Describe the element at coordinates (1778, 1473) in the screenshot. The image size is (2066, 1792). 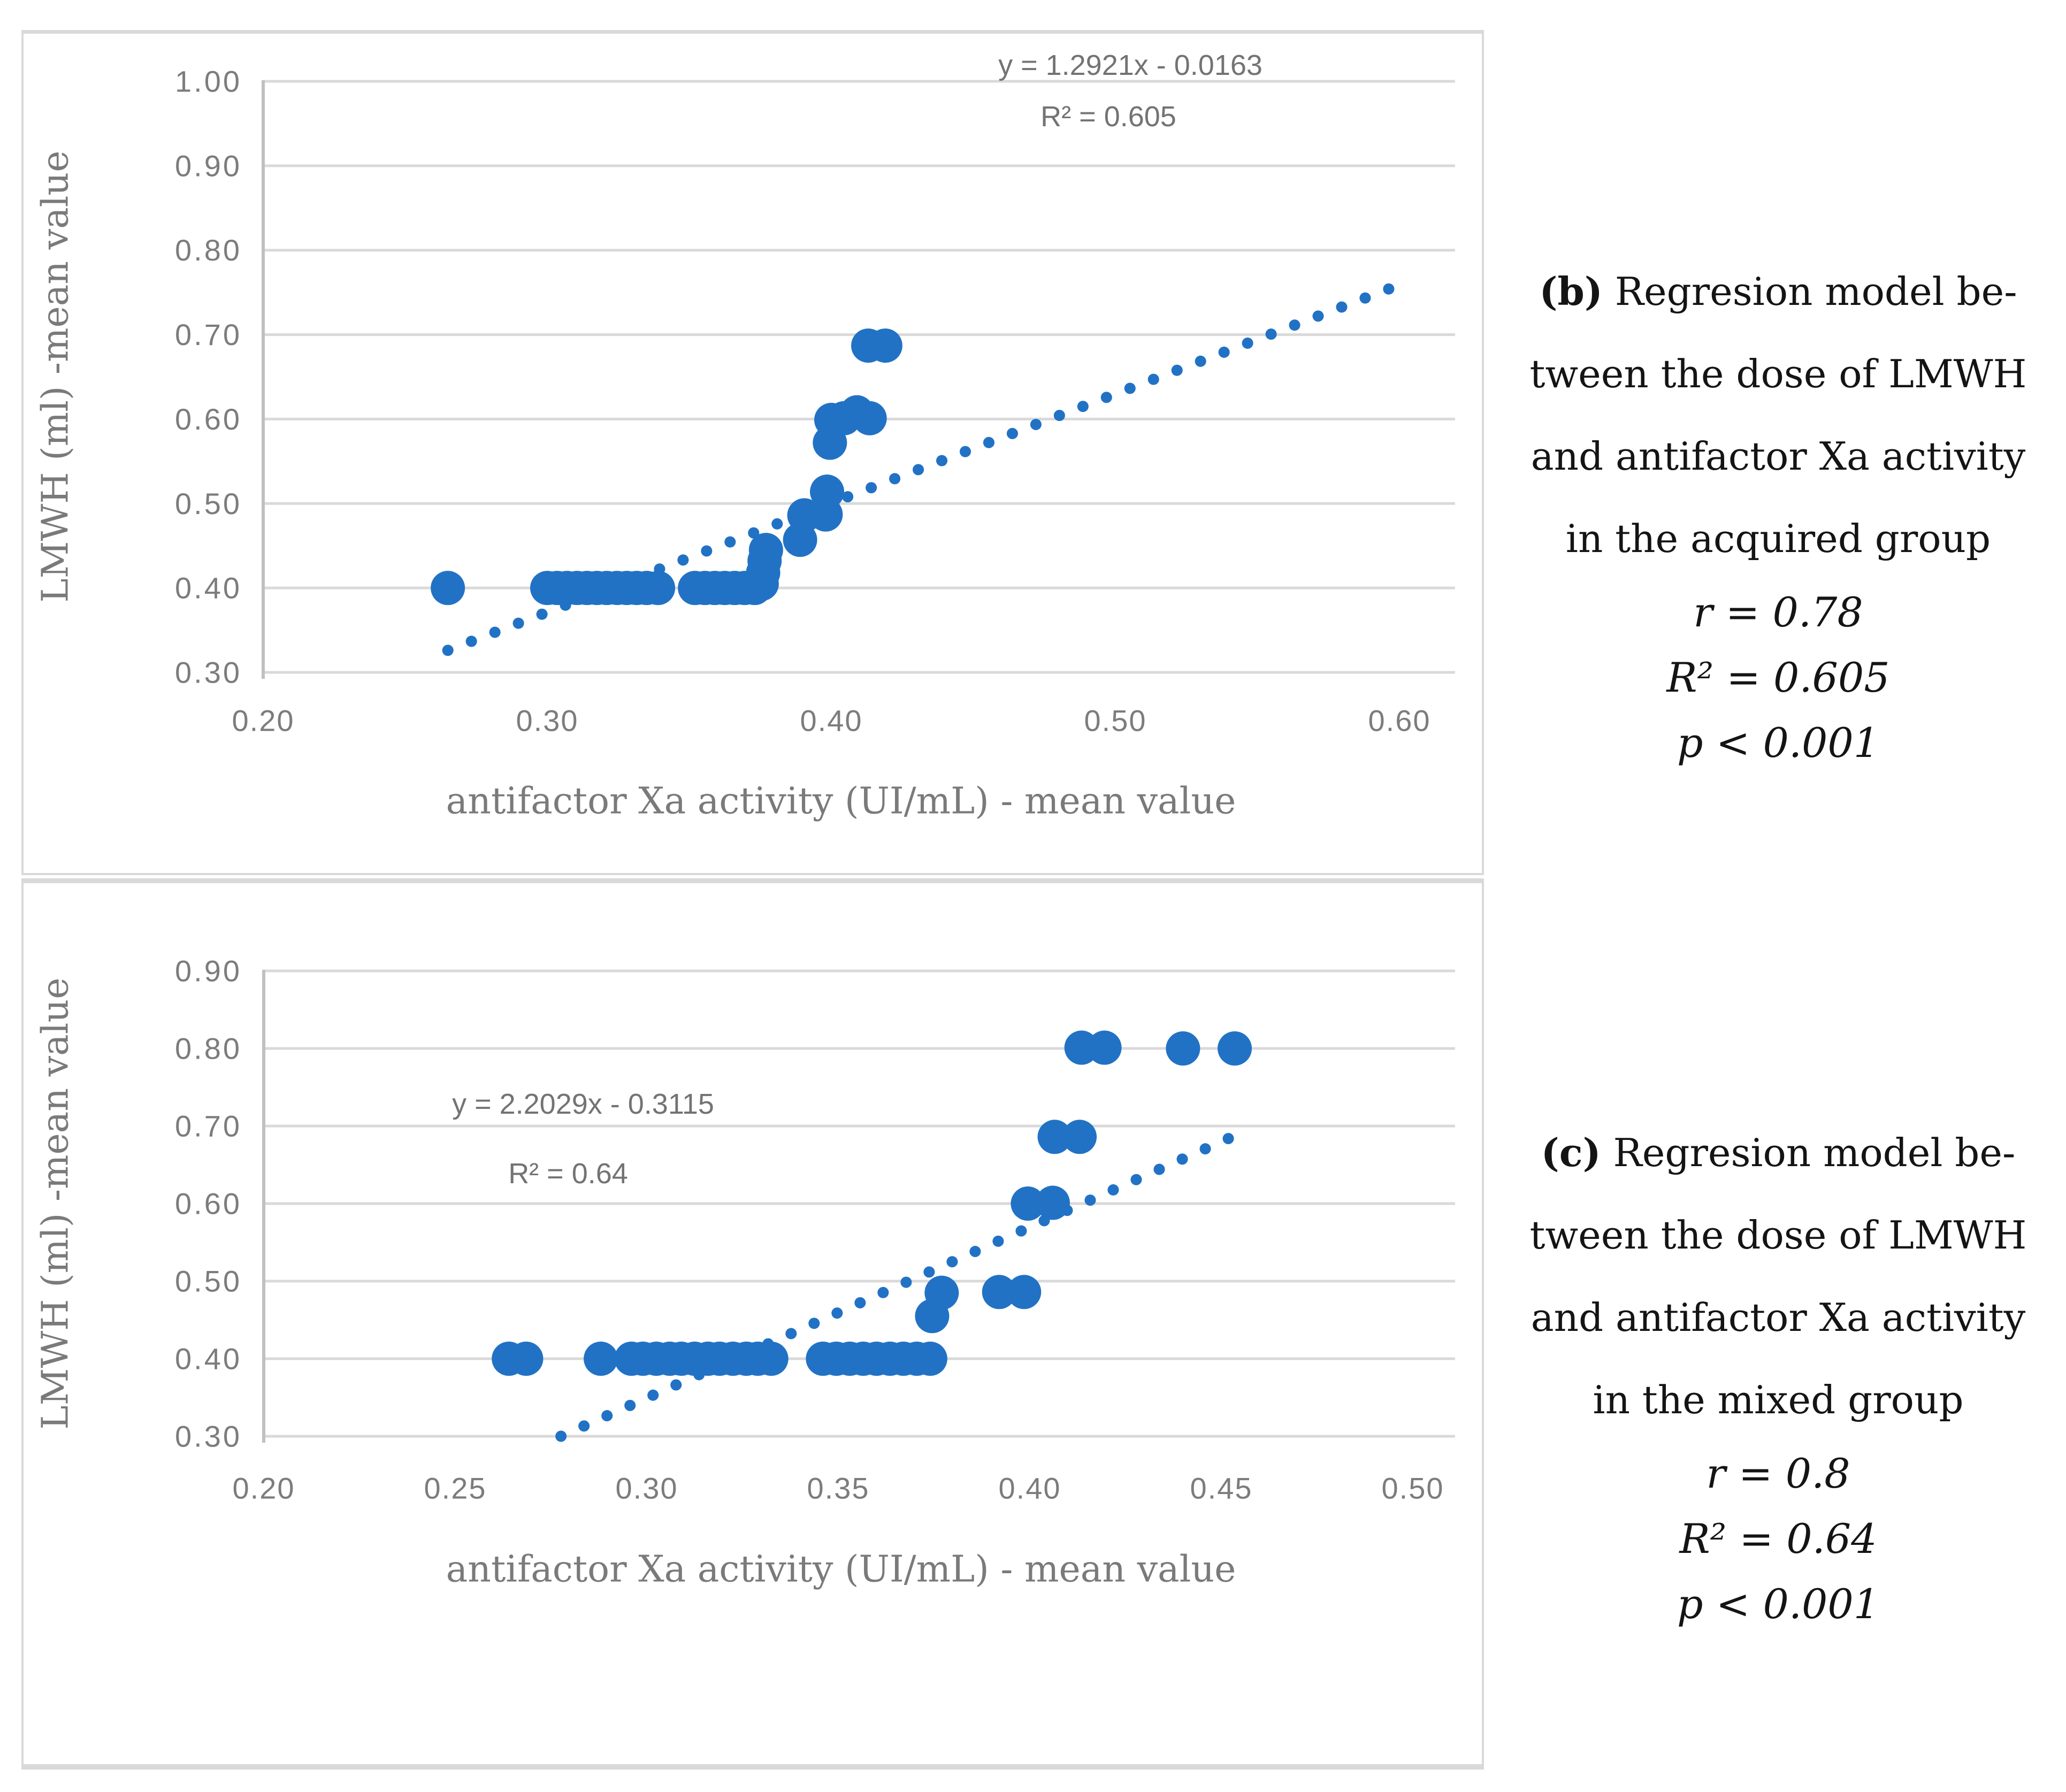
I see `caption-c-stat-r: r = 0.8` at that location.